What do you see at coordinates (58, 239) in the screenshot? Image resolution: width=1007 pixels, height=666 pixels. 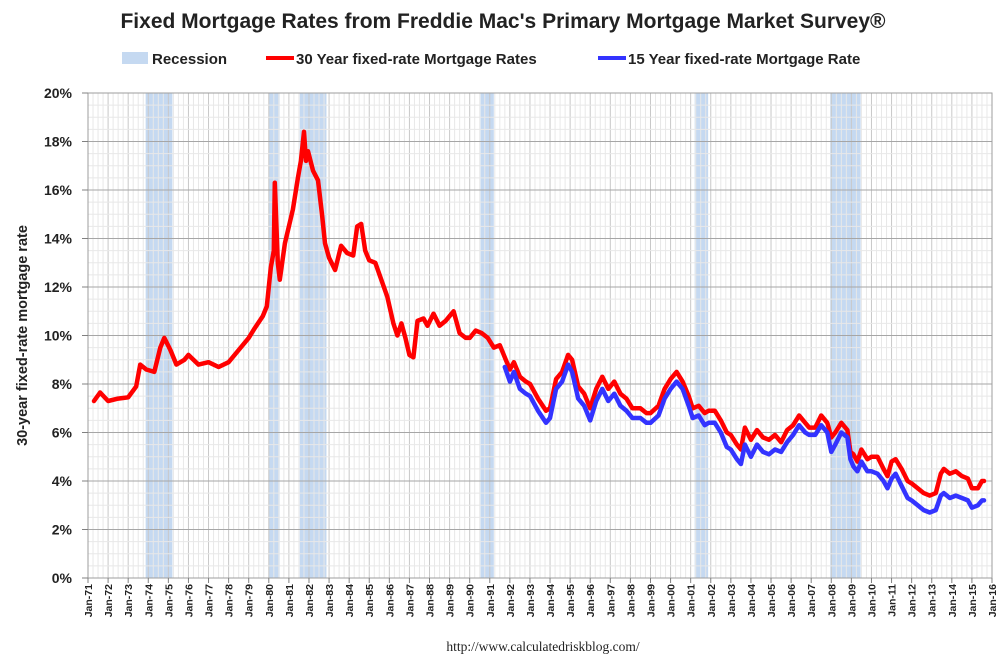 I see `y-tick-label: 14%` at bounding box center [58, 239].